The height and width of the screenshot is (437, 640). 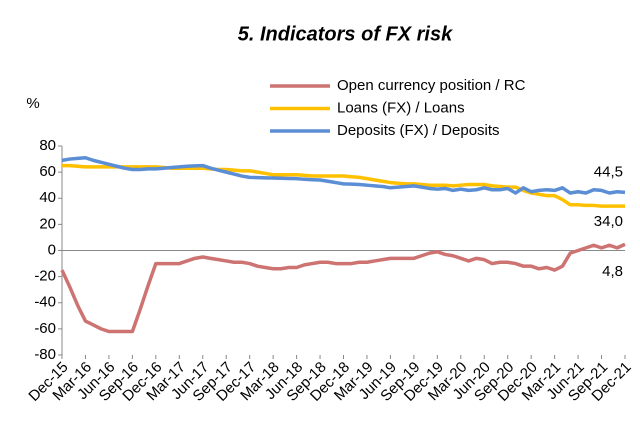 I want to click on y-tick-label: 0, so click(x=52, y=249).